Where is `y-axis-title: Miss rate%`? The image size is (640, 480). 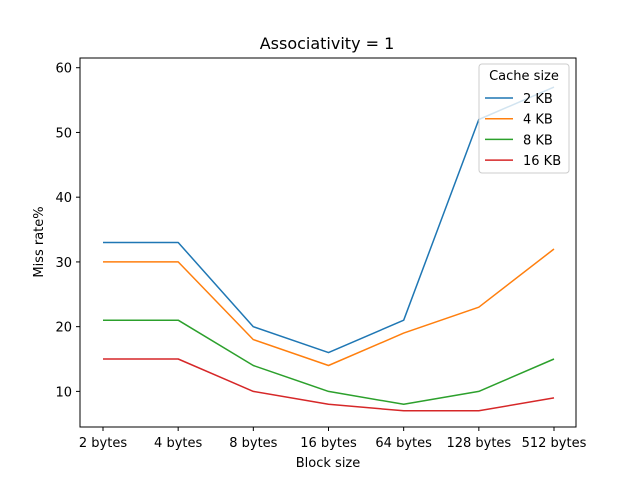 y-axis-title: Miss rate% is located at coordinates (39, 241).